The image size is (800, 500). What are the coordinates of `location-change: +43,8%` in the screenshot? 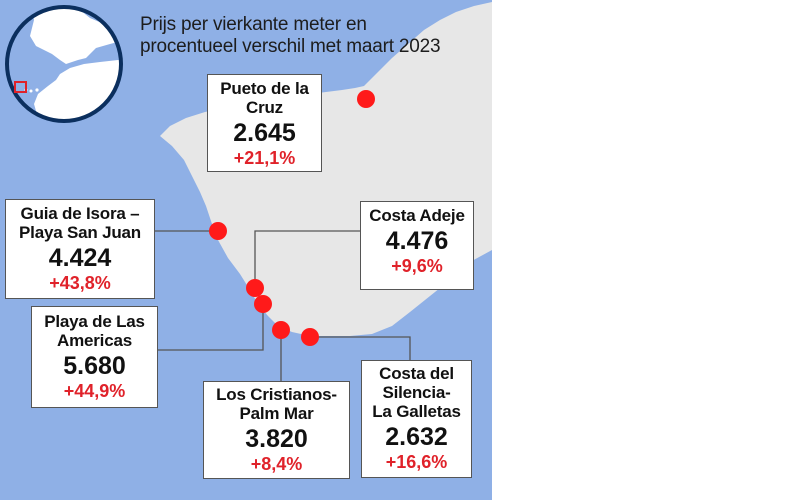 It's located at (80, 283).